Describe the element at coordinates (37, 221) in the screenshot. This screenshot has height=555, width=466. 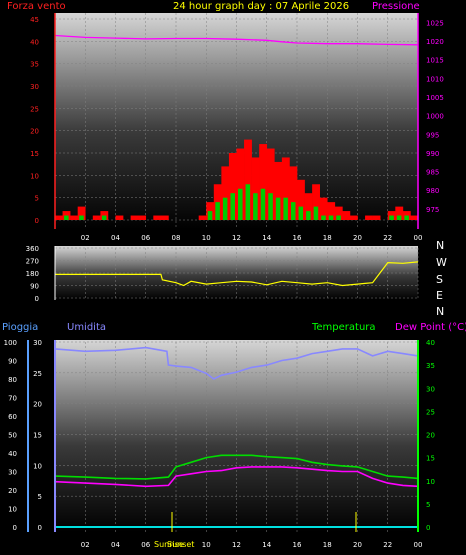
I see `wind-tick-label: 0` at that location.